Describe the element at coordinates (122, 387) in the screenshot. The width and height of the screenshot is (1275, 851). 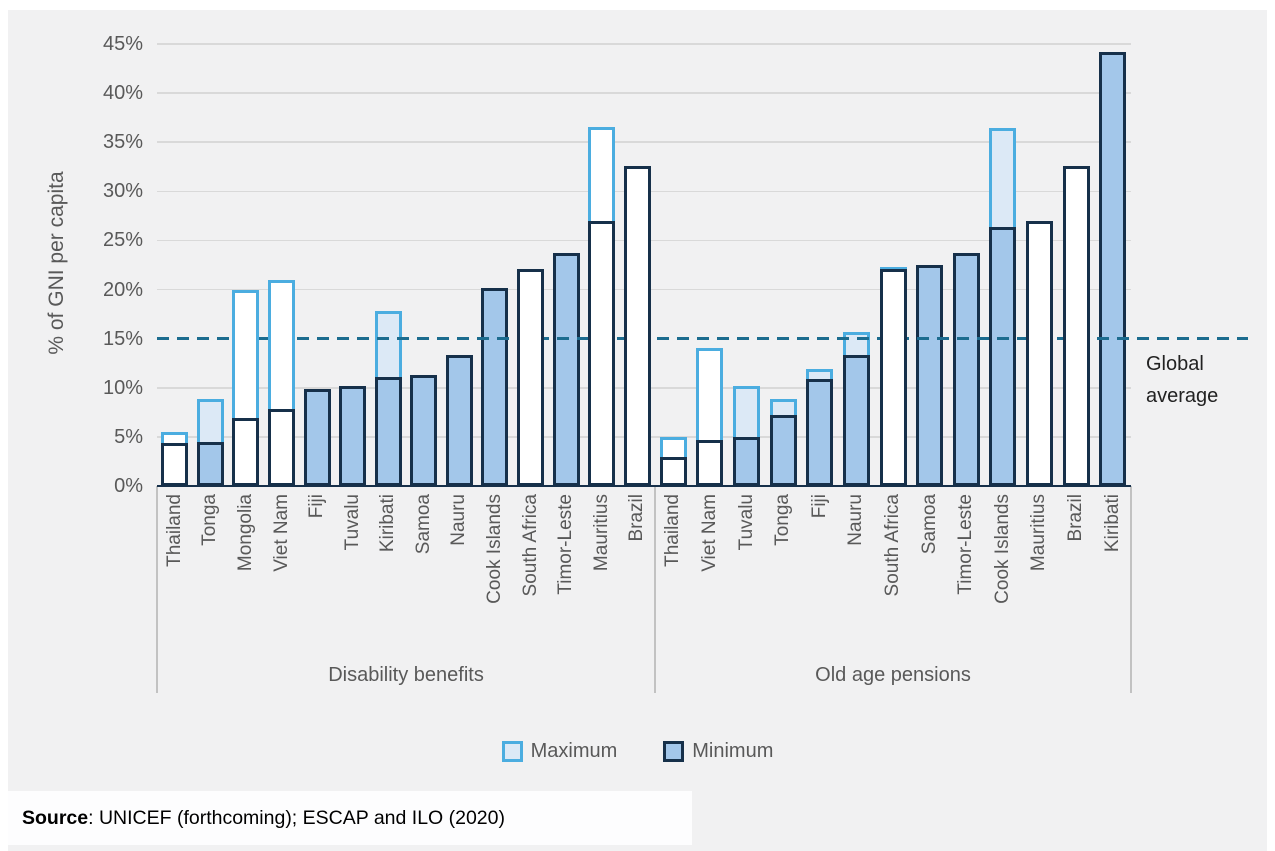
I see `y-tick-label: 10%` at that location.